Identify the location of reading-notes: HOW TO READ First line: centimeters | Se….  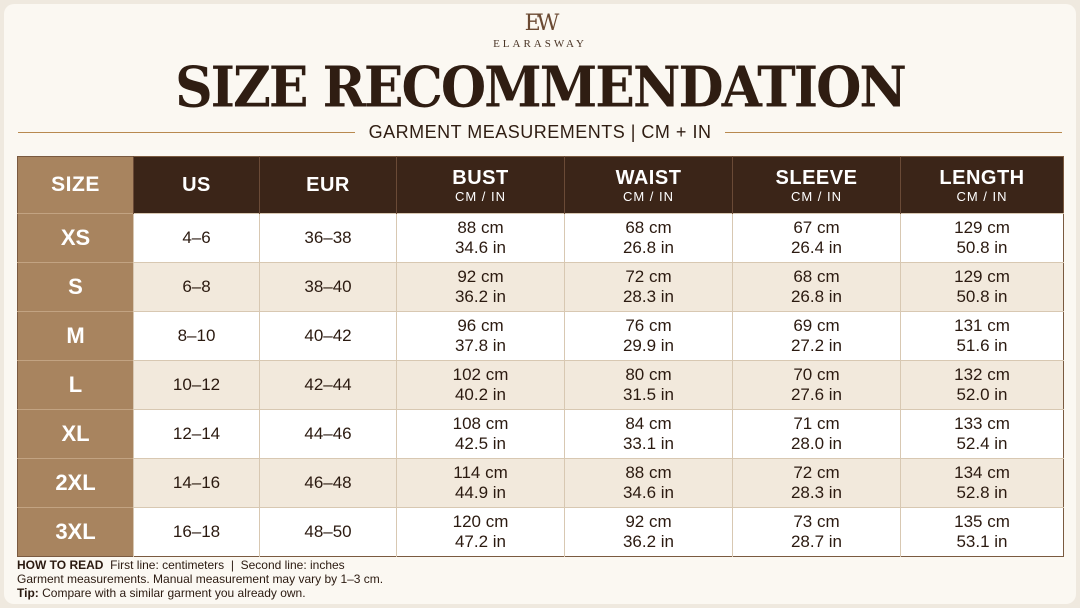
(540, 579).